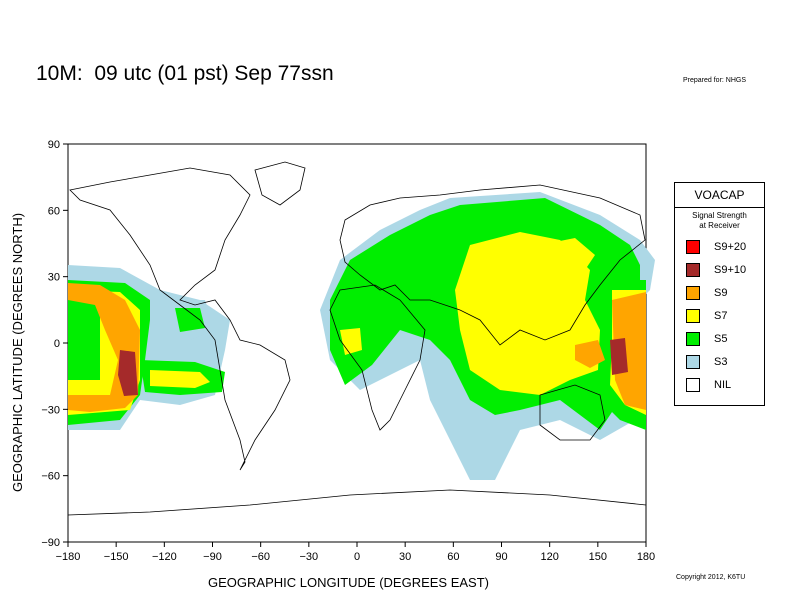 The image size is (792, 612). What do you see at coordinates (185, 73) in the screenshot?
I see `map-title: 10M: 09 utc (01 pst) Sep 77ssn` at bounding box center [185, 73].